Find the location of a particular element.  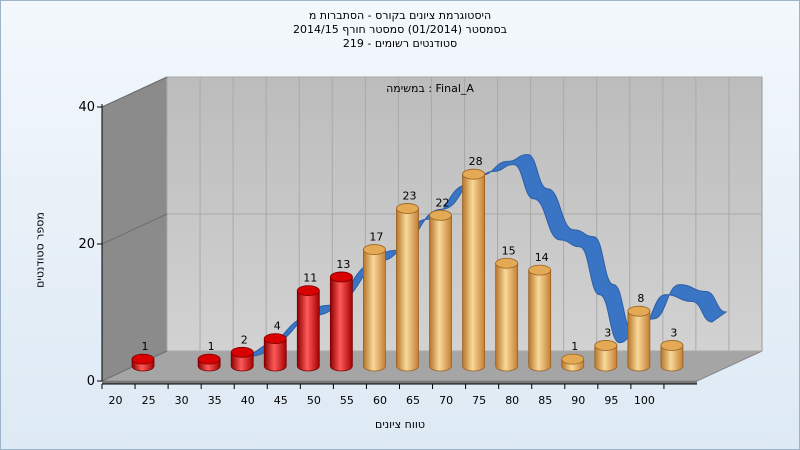

y-tick-label: 0 is located at coordinates (91, 381).